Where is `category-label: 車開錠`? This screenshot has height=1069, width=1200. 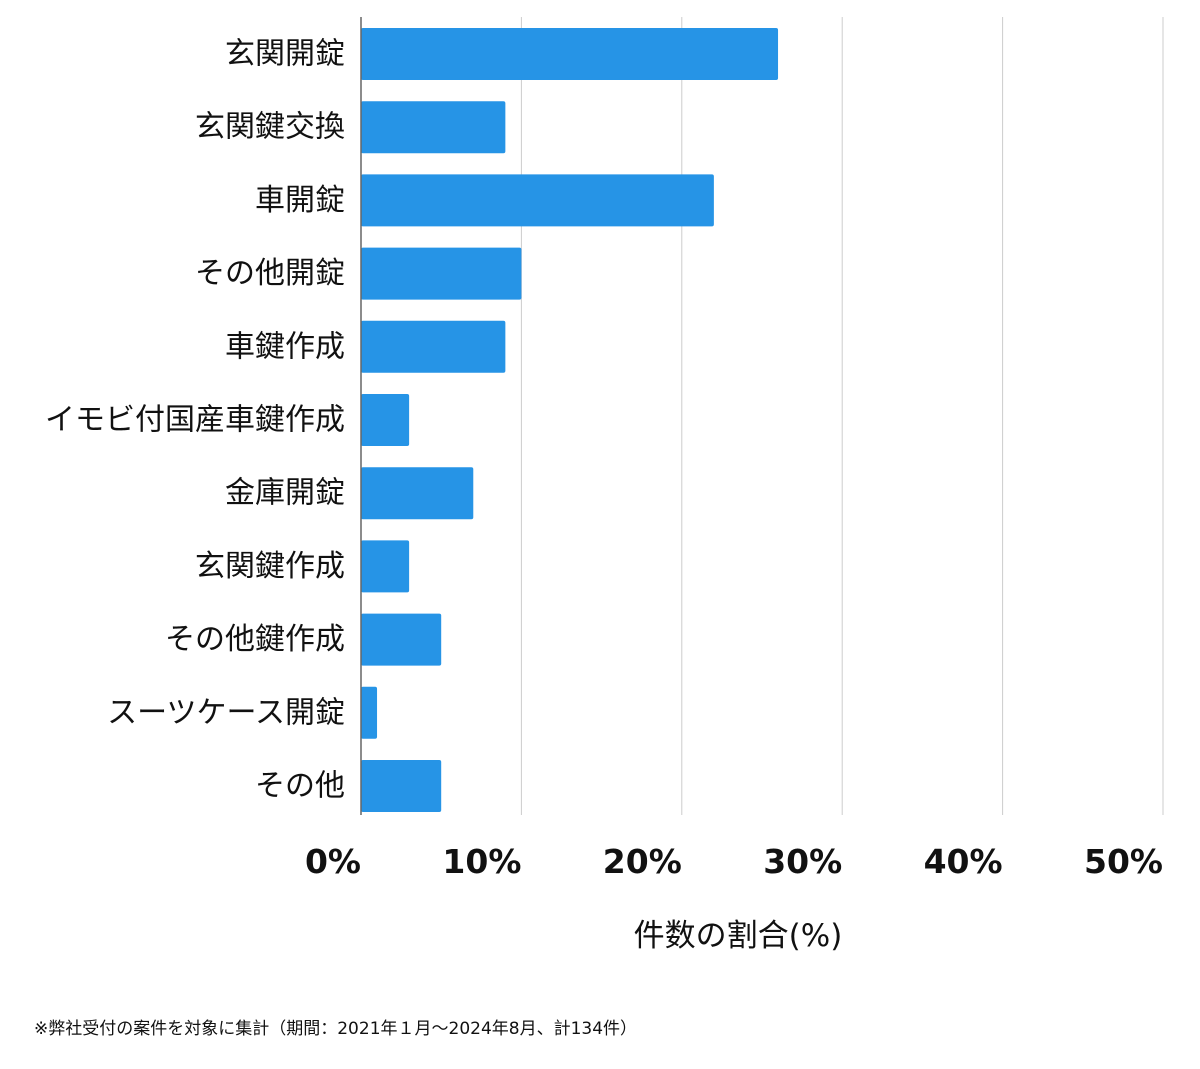 category-label: 車開錠 is located at coordinates (300, 200).